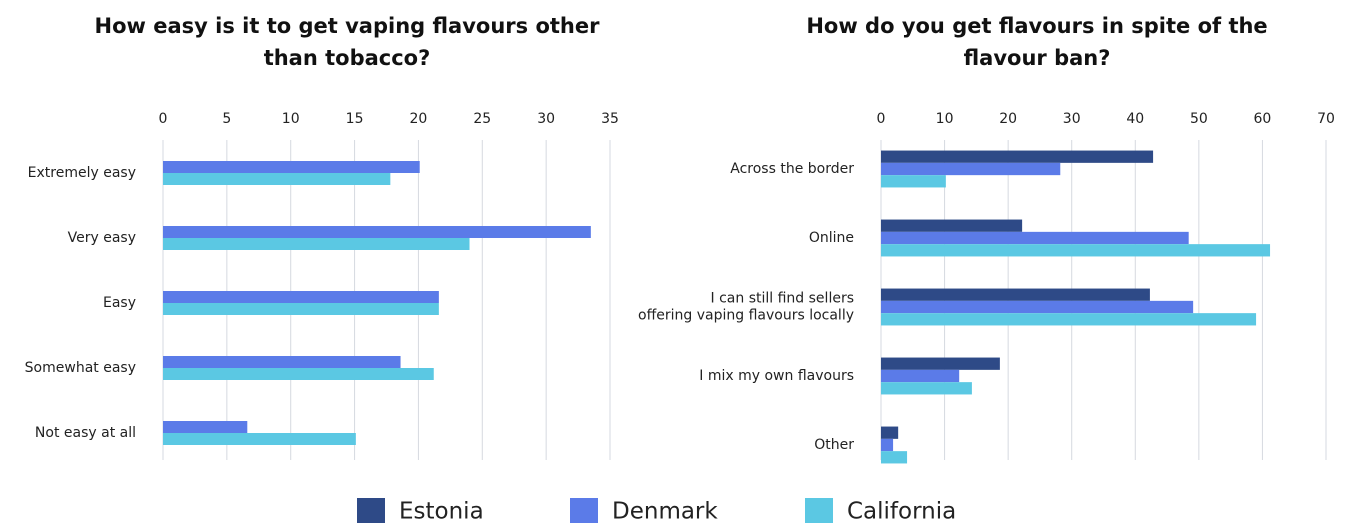  I want to click on y-tick-label: Not easy at all, so click(85, 433).